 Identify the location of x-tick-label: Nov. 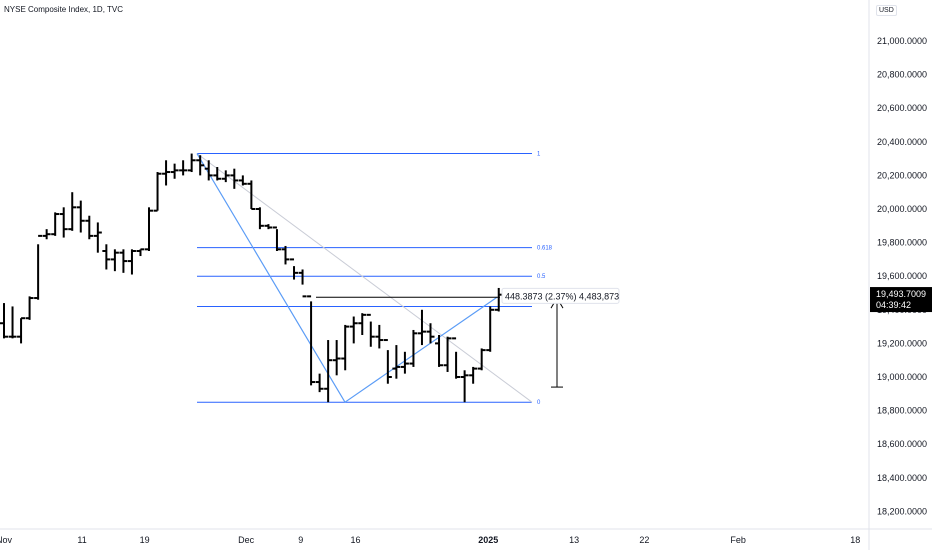
(6, 540).